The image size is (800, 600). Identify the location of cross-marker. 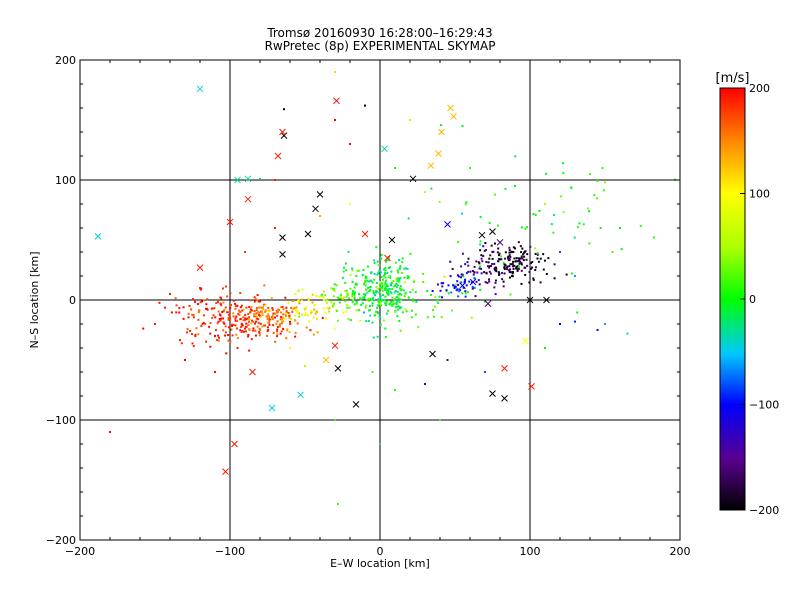
(200, 89).